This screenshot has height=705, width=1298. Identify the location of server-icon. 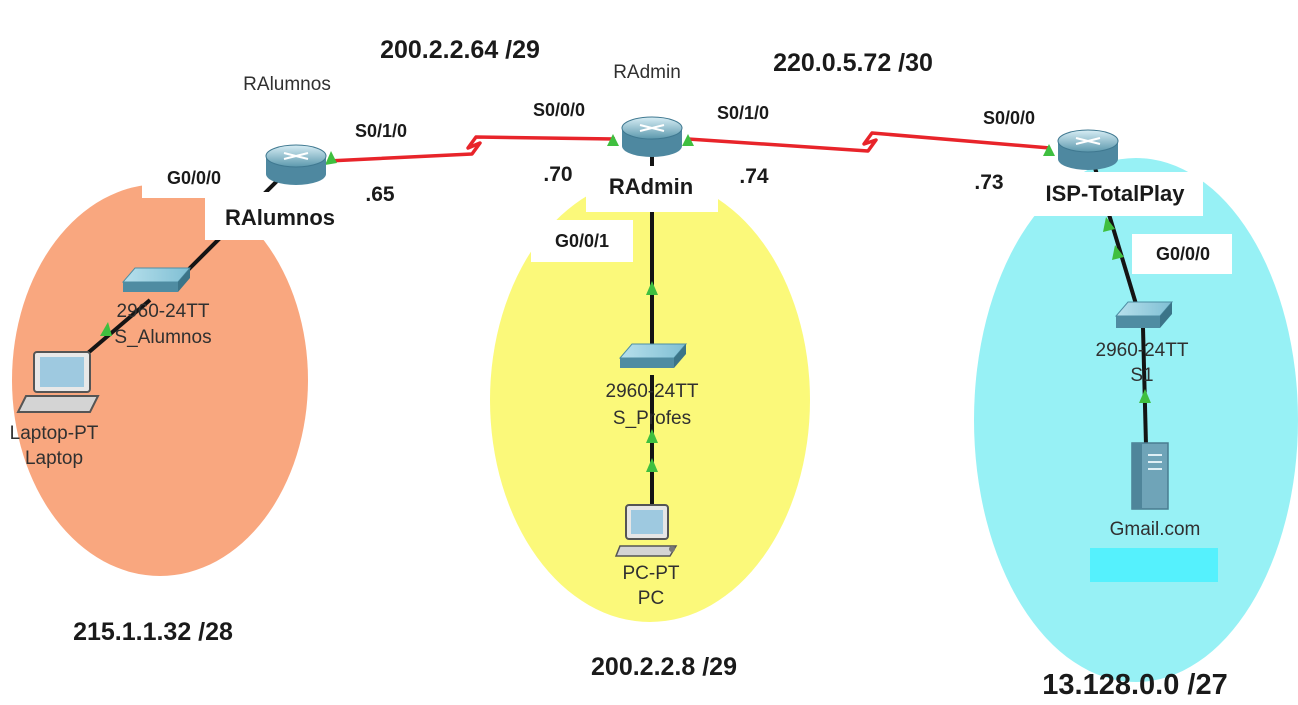
(1150, 476).